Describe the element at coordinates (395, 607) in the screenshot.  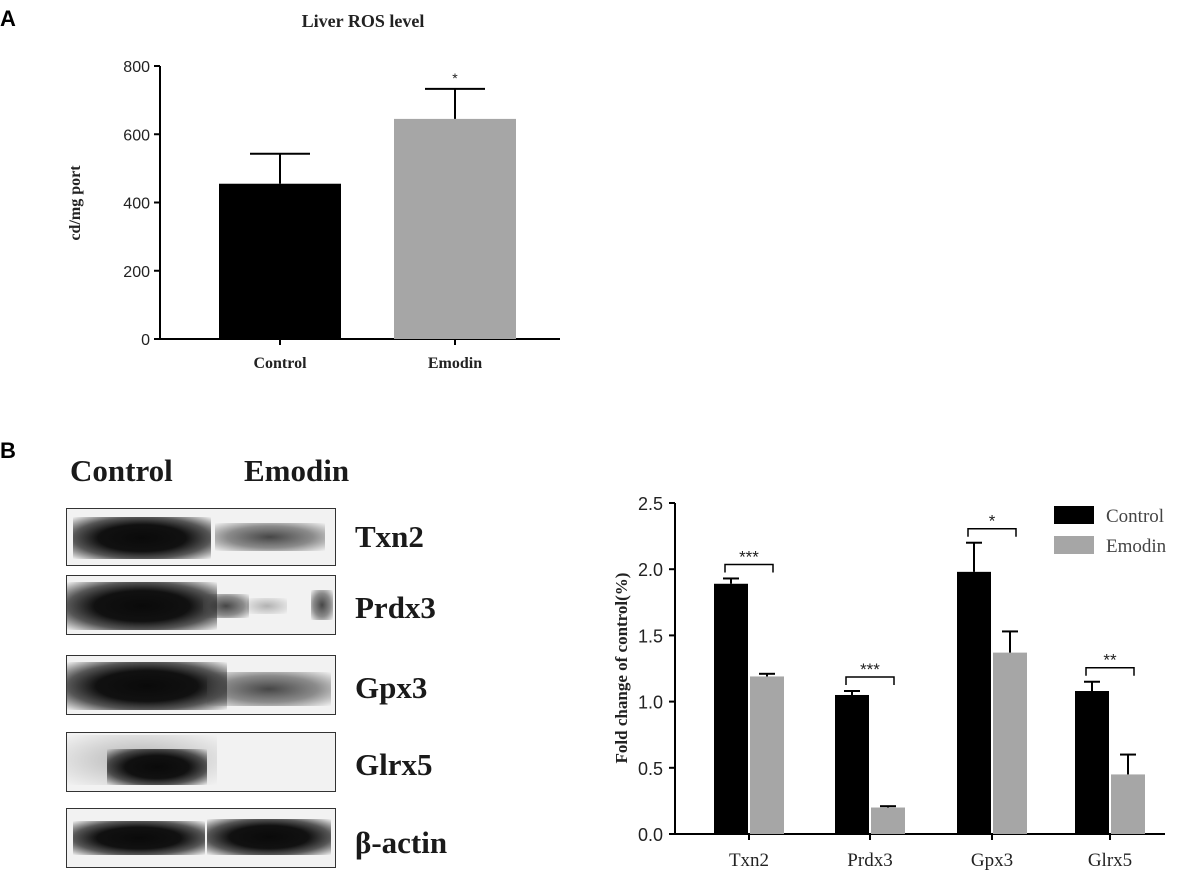
I see `protein-label-prdx3: Prdx3` at that location.